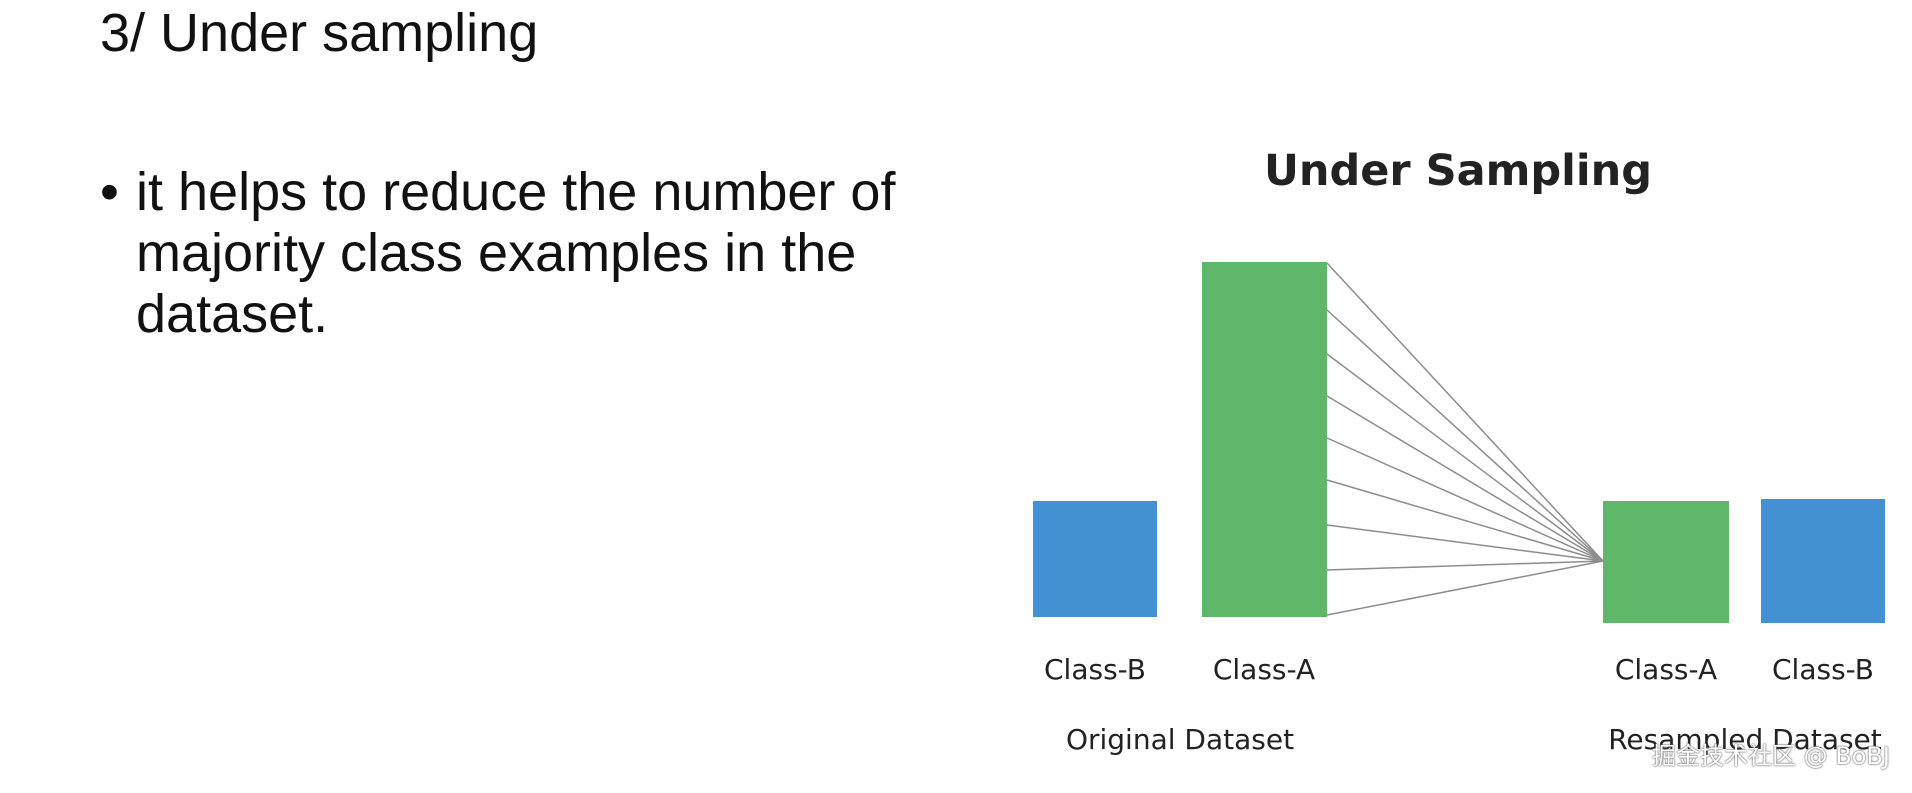 The width and height of the screenshot is (1912, 793). What do you see at coordinates (1823, 561) in the screenshot?
I see `resampled-class-b-bar` at bounding box center [1823, 561].